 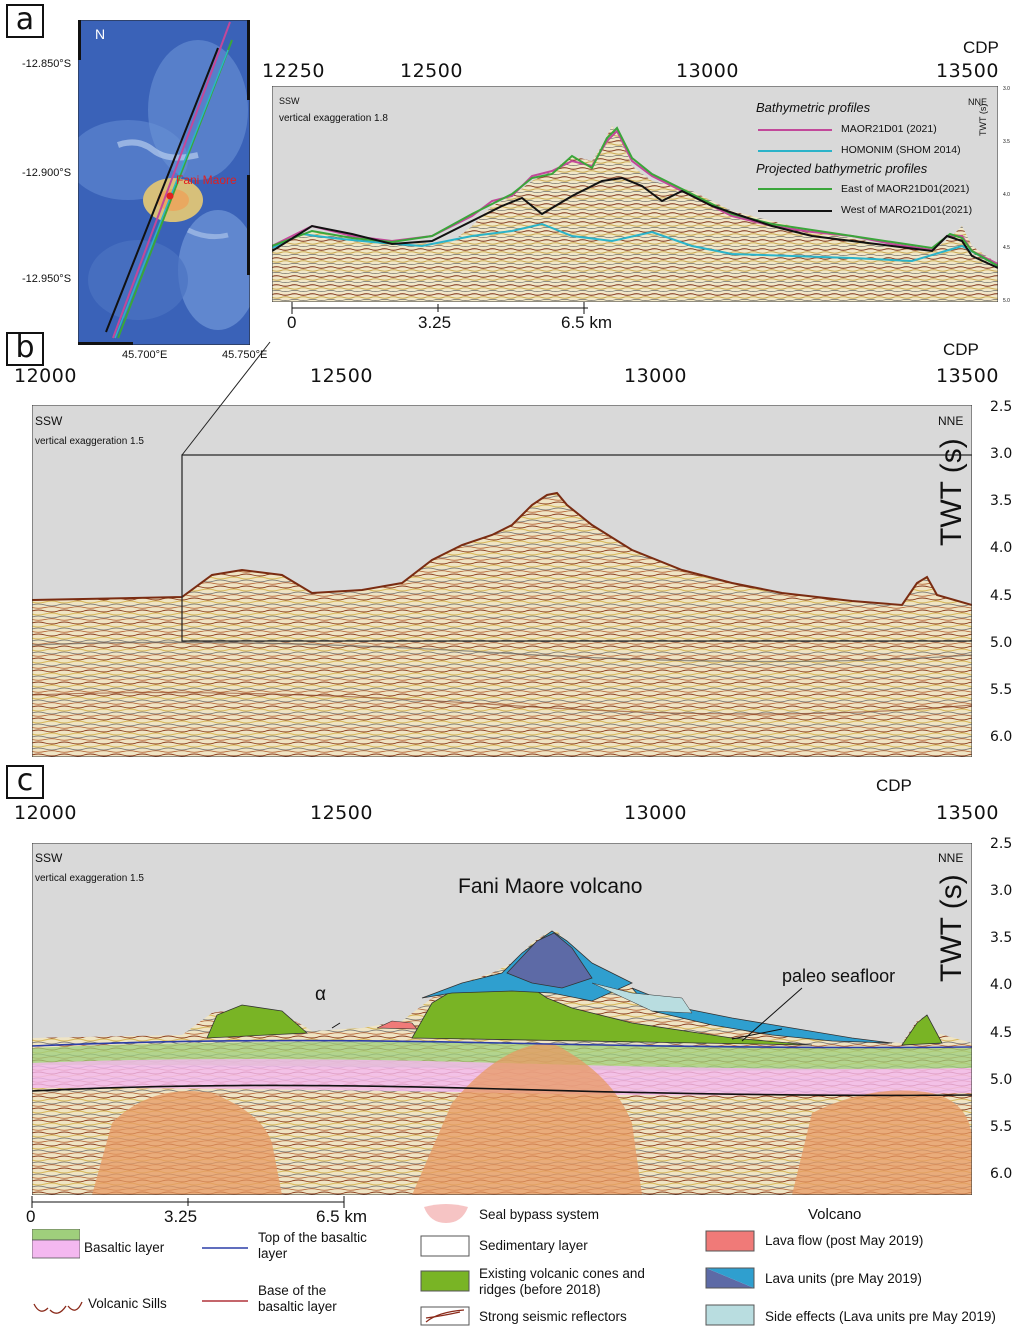 What do you see at coordinates (145, 355) in the screenshot?
I see `map-lon-label-1: 45.700°E` at bounding box center [145, 355].